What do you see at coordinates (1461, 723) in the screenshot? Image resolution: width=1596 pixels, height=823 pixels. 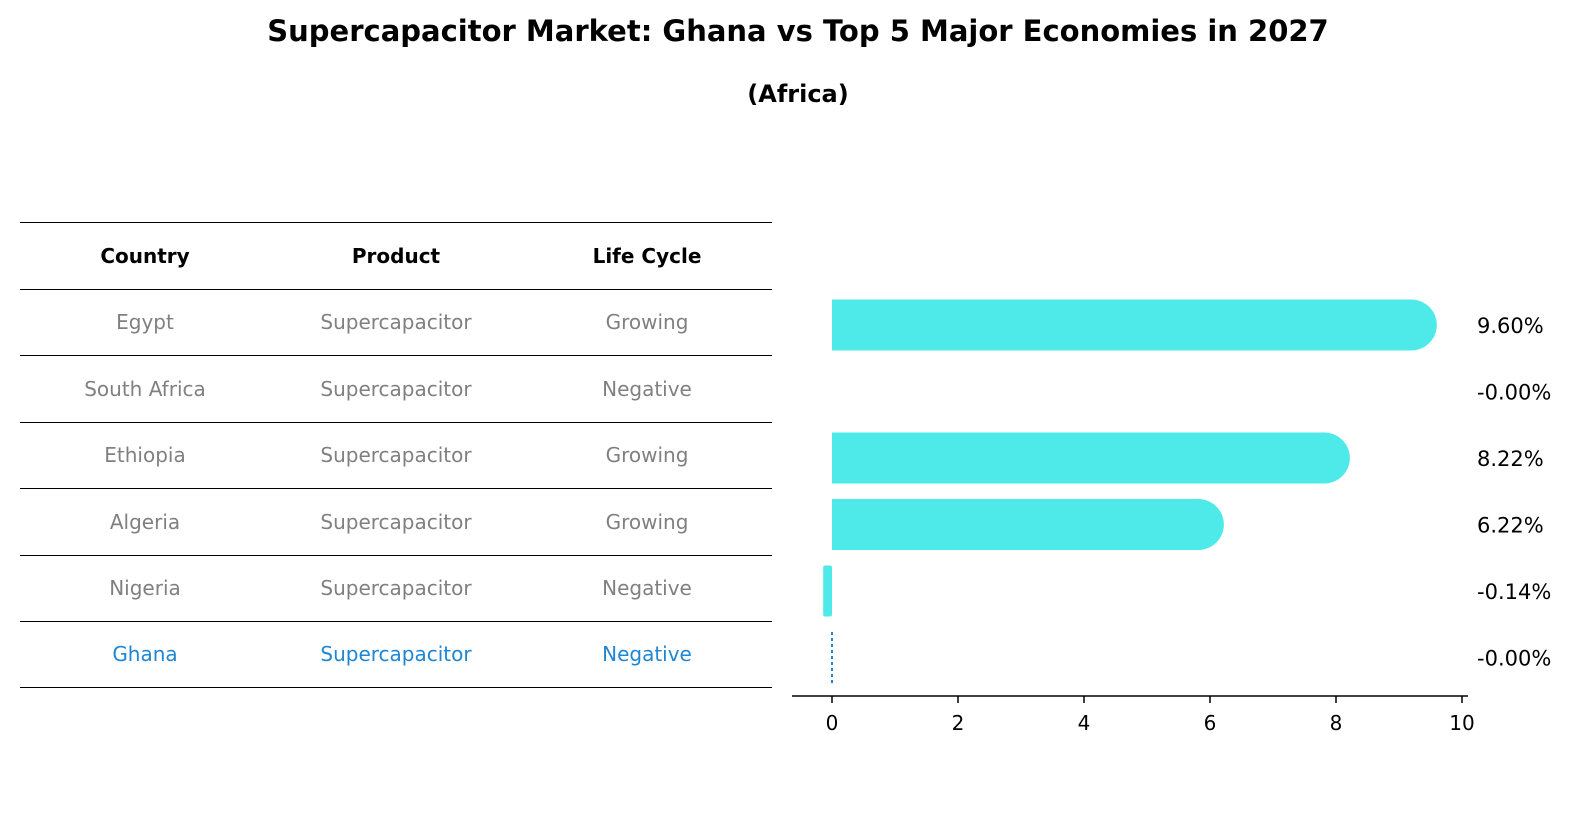 I see `x-tick-label: 10` at bounding box center [1461, 723].